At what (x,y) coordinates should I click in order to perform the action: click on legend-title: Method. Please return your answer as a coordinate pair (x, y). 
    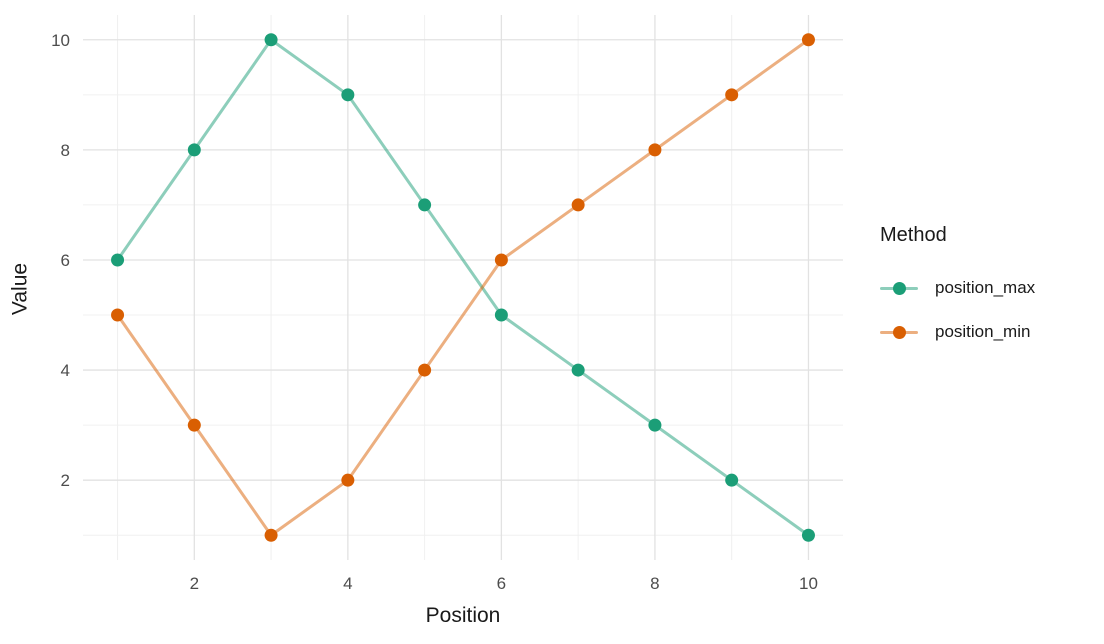
    Looking at the image, I should click on (913, 235).